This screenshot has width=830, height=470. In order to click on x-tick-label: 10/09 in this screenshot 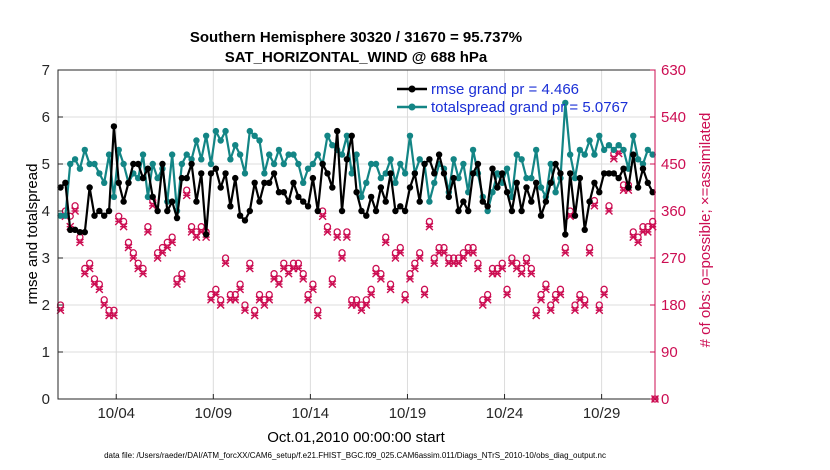, I will do `click(214, 413)`.